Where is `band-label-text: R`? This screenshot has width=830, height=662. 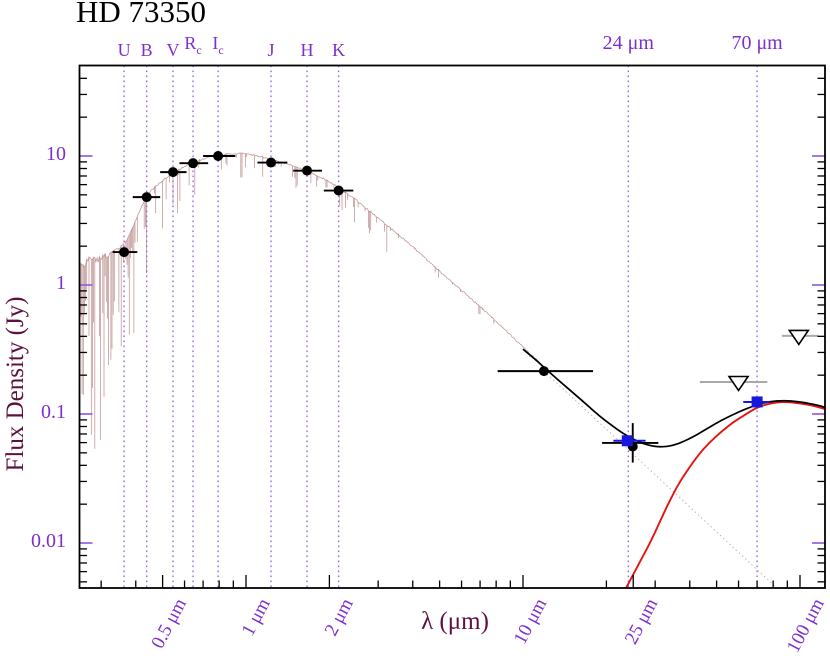 band-label-text: R is located at coordinates (190, 43).